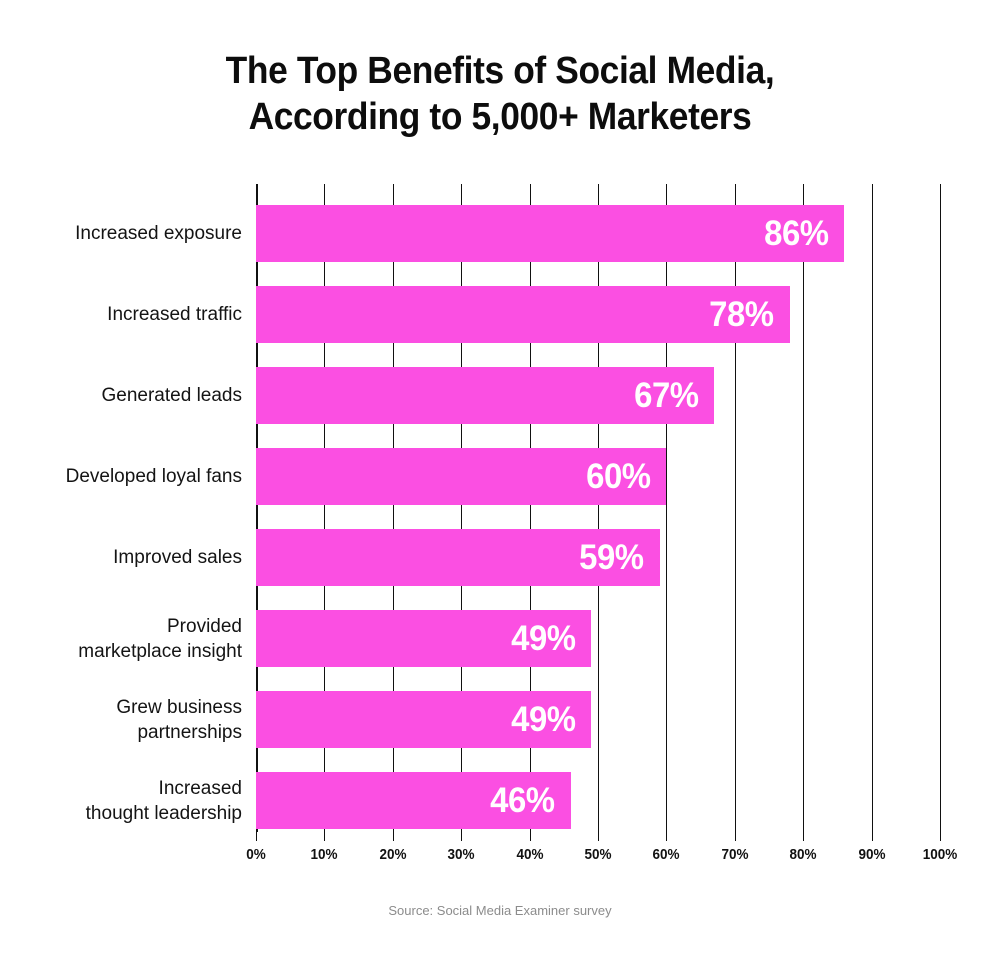 The height and width of the screenshot is (965, 1000). Describe the element at coordinates (618, 476) in the screenshot. I see `bar-value-label: 60%` at that location.